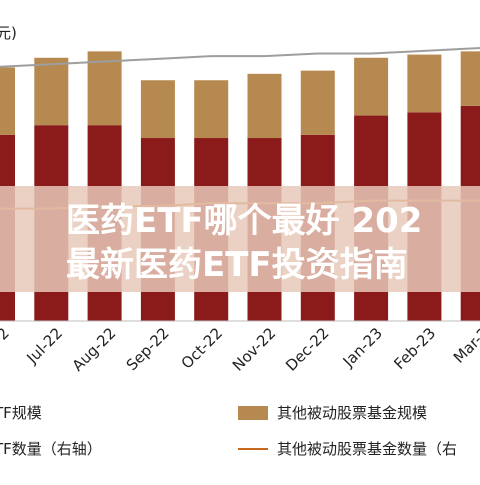  I want to click on x-tick-label: 2, so click(6, 333).